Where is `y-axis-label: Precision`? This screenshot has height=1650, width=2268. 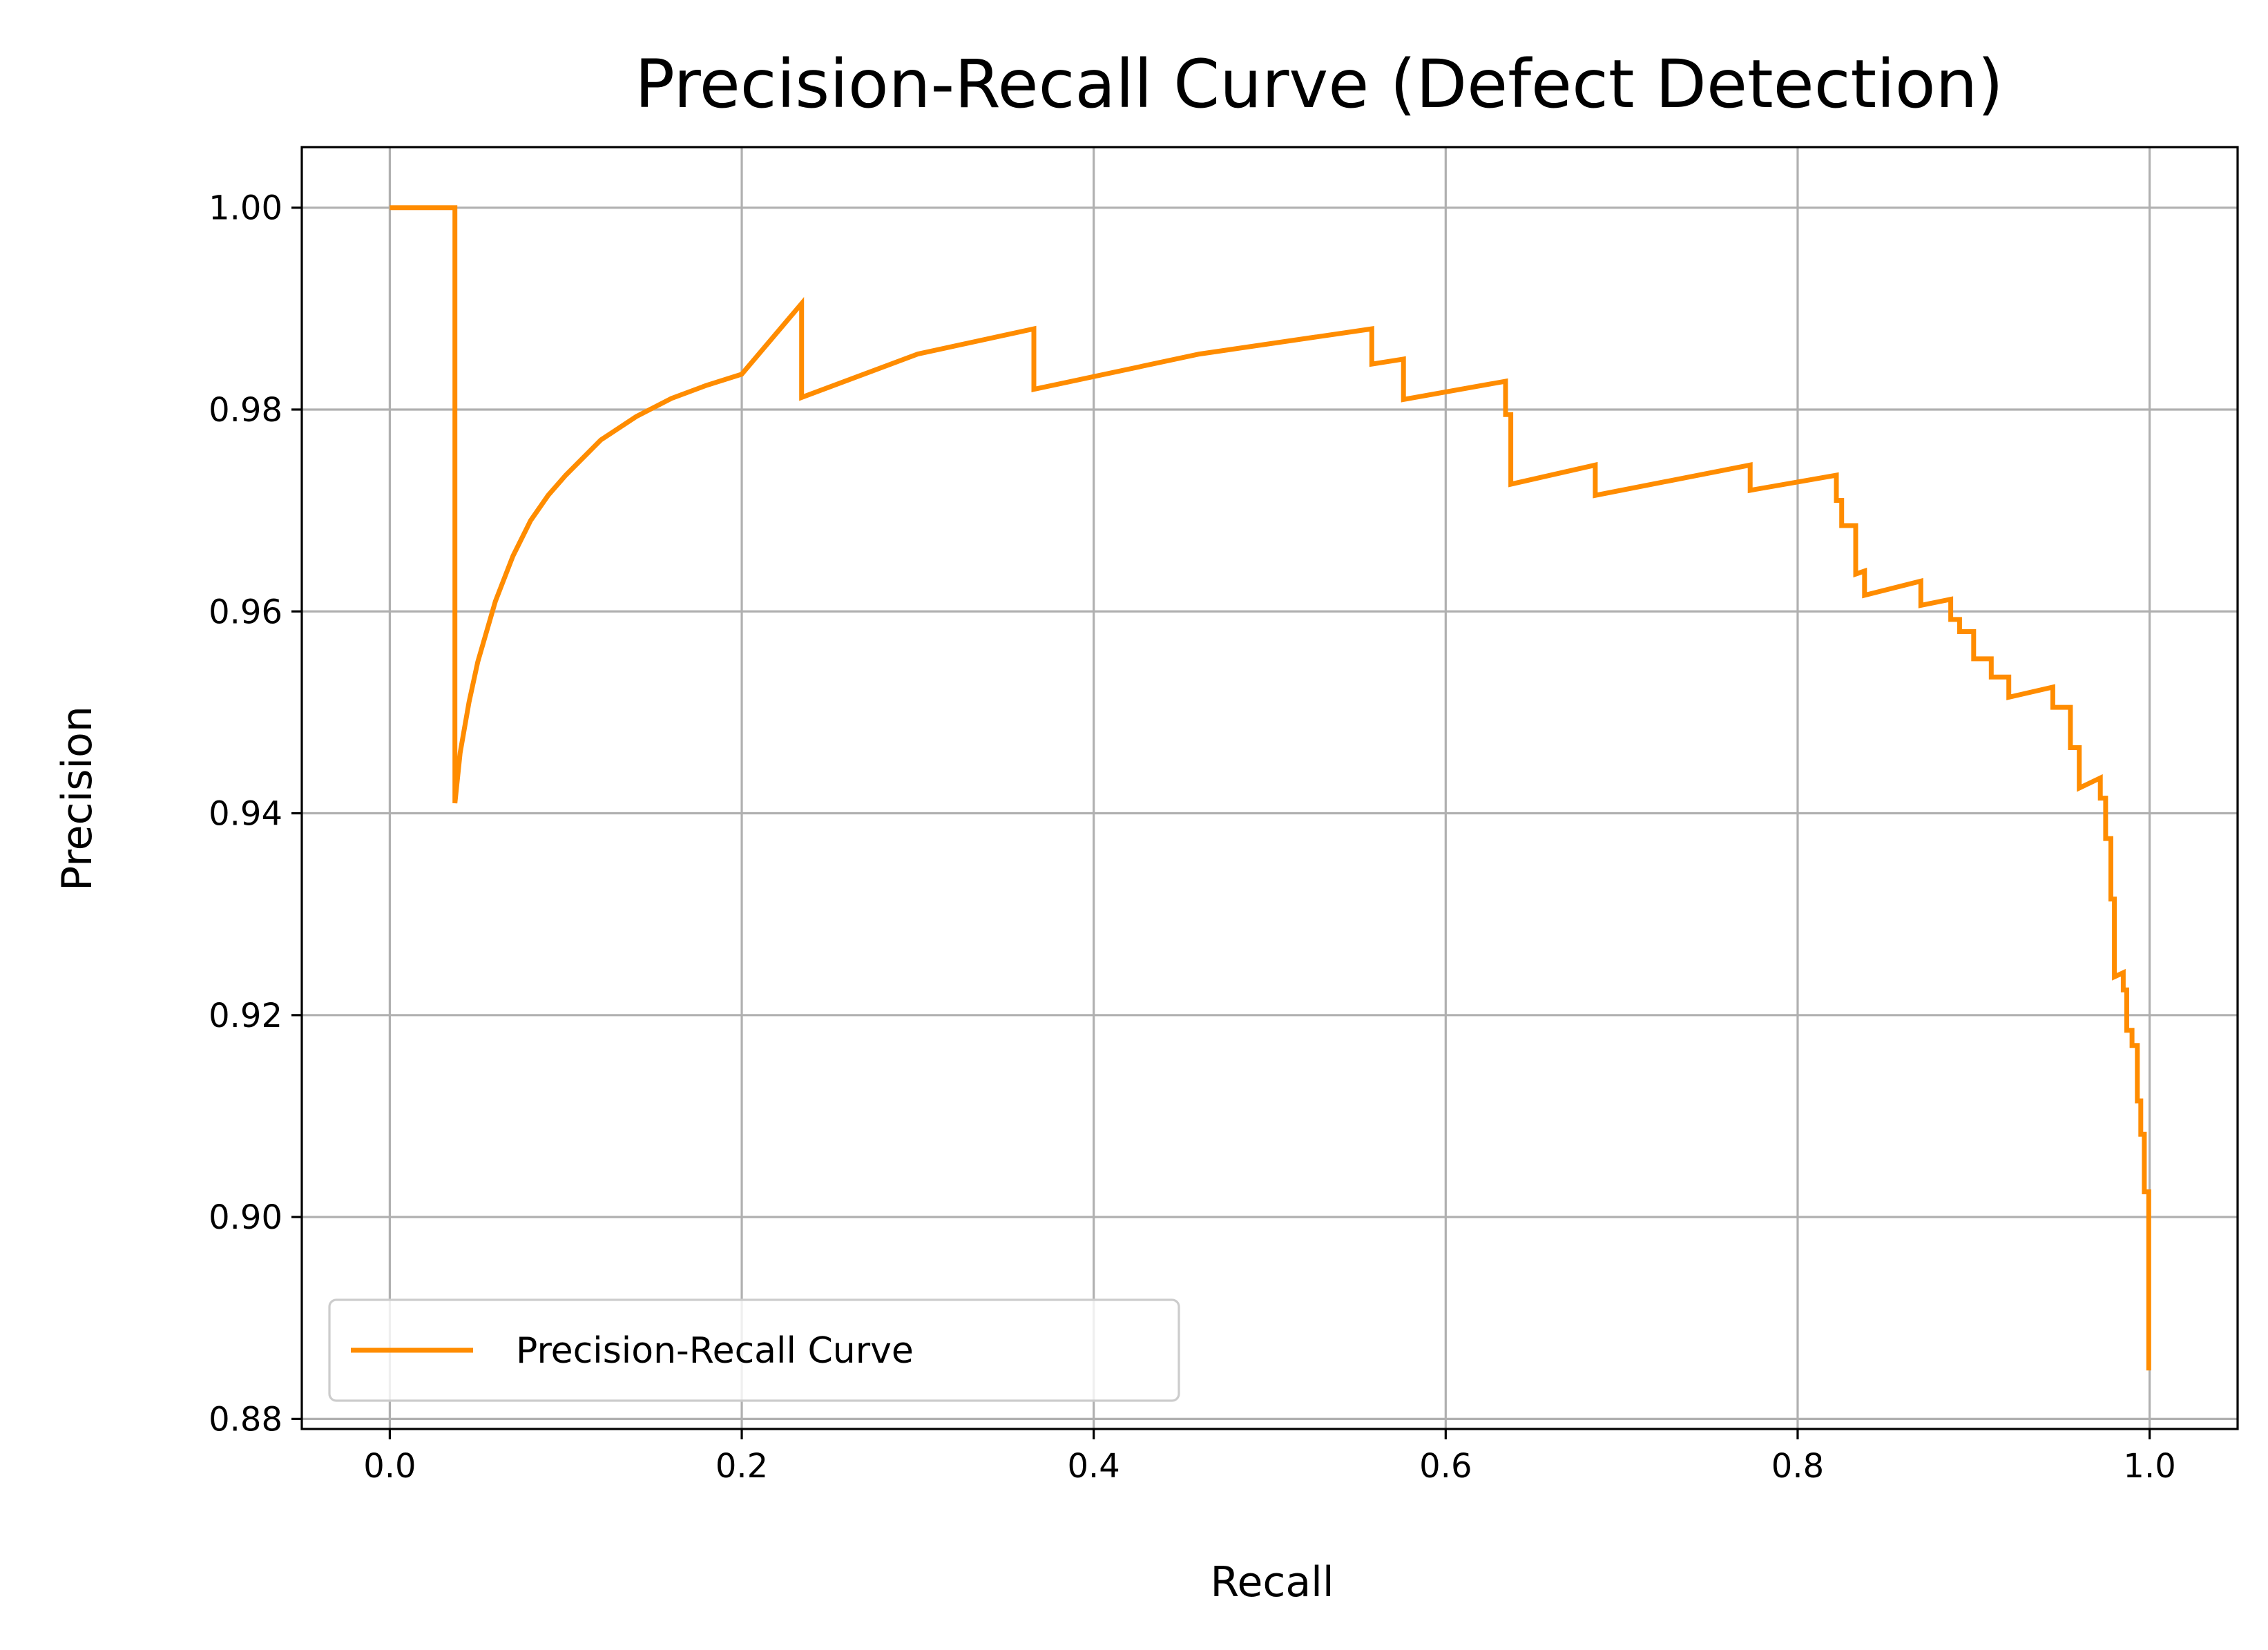 y-axis-label: Precision is located at coordinates (77, 798).